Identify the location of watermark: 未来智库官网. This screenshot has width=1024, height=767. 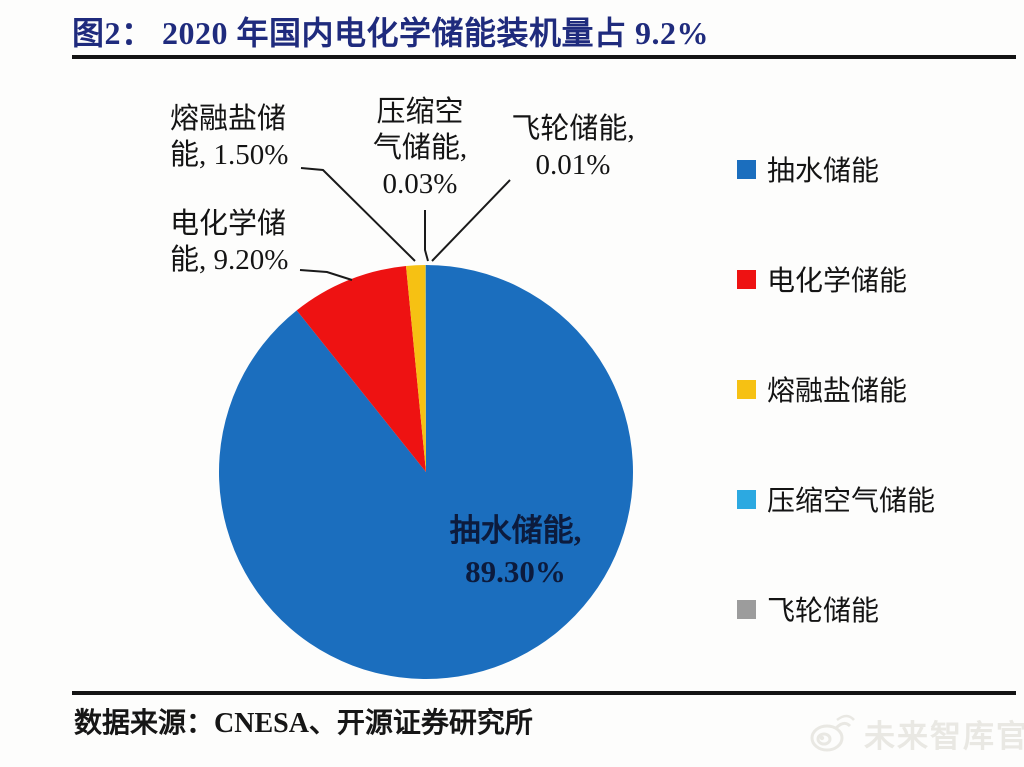
(915, 733).